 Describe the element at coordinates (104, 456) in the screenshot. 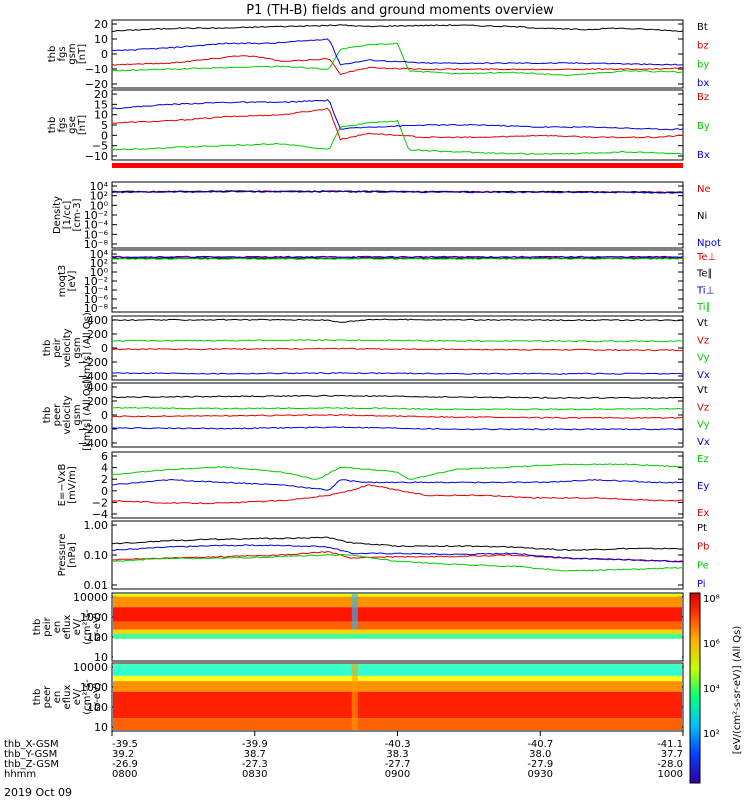

I see `y-tick-label: 6` at that location.